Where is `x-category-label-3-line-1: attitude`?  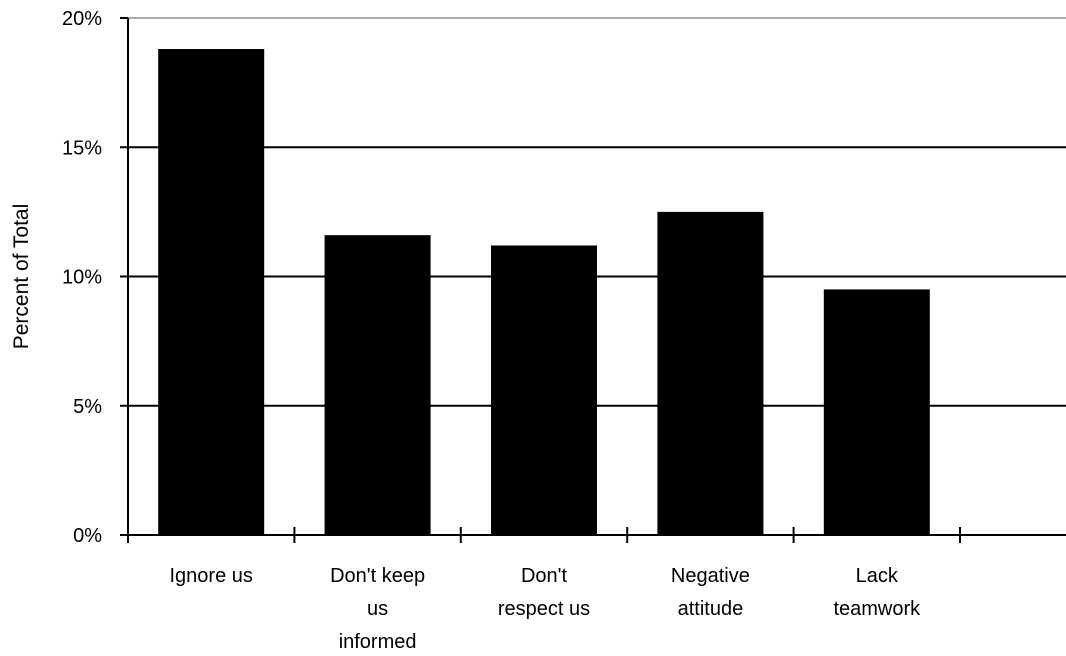
x-category-label-3-line-1: attitude is located at coordinates (711, 609).